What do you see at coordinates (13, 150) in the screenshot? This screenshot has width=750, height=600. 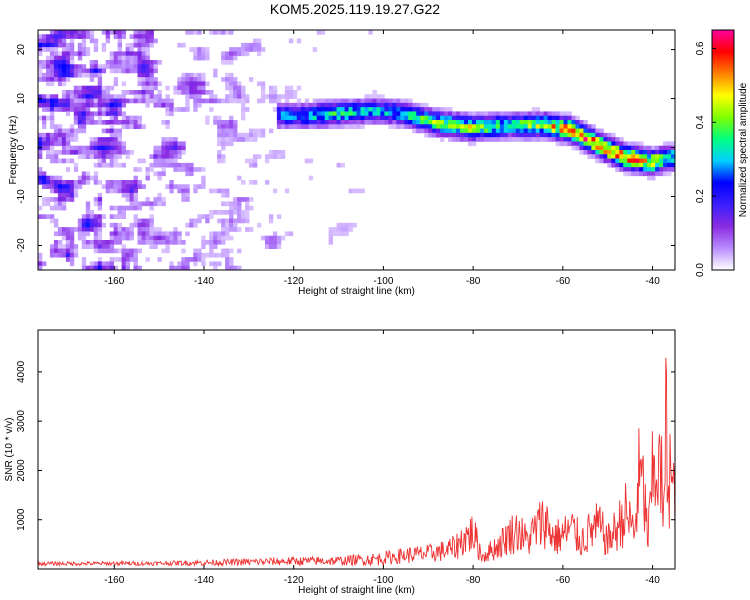 I see `spectrogram-y-label: Frequency (Hz)` at bounding box center [13, 150].